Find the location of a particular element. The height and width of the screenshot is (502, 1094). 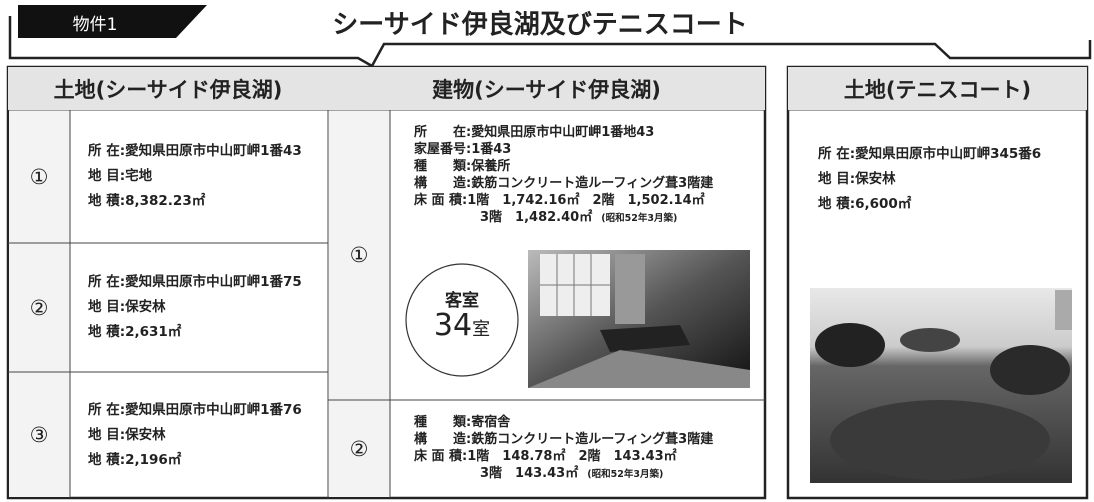

room-unit: 室 is located at coordinates (481, 329).